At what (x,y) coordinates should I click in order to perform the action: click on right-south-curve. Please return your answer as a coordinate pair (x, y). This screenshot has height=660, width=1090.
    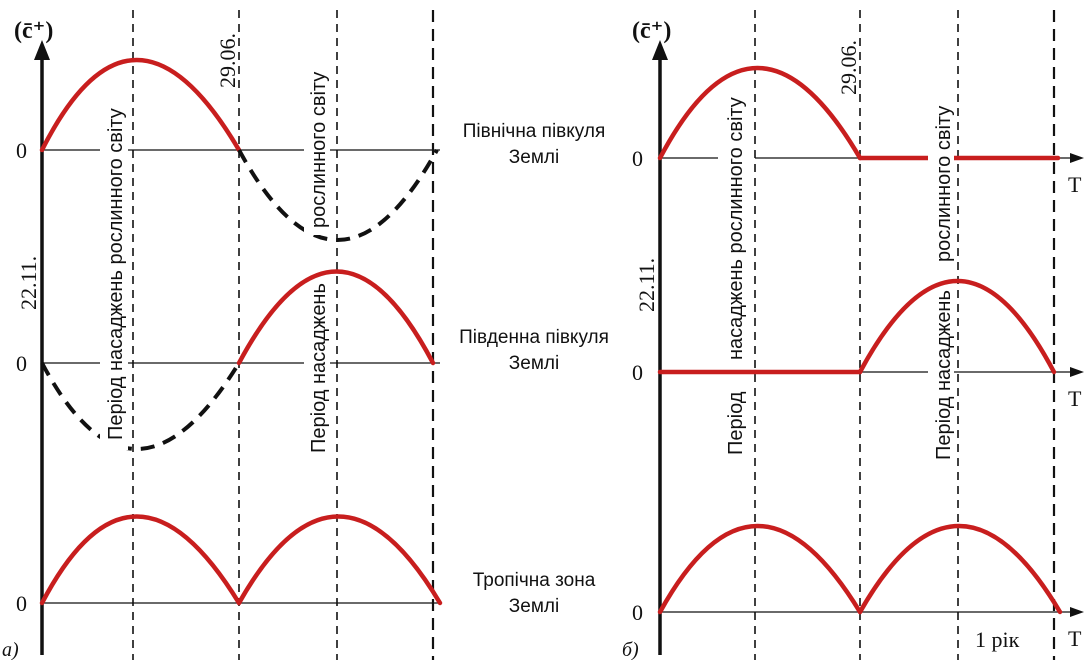
    Looking at the image, I should click on (957, 327).